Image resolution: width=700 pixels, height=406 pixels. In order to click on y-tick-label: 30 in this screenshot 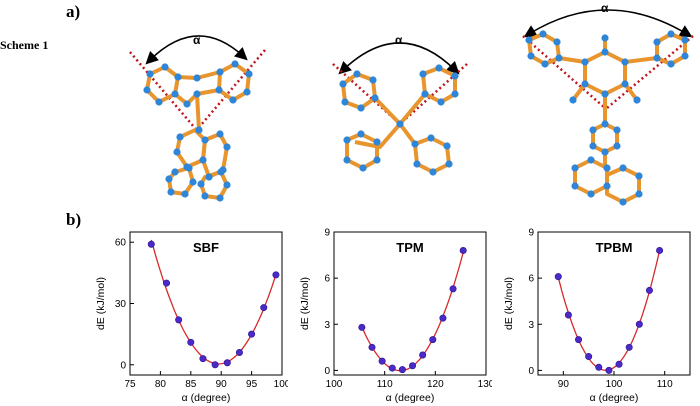, I will do `click(121, 304)`.